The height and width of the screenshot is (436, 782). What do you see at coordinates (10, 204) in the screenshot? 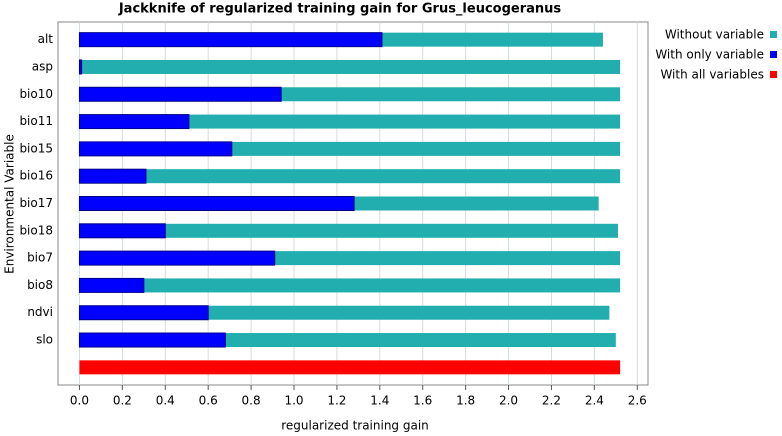
I see `y-axis-label: Environmental Variable` at bounding box center [10, 204].